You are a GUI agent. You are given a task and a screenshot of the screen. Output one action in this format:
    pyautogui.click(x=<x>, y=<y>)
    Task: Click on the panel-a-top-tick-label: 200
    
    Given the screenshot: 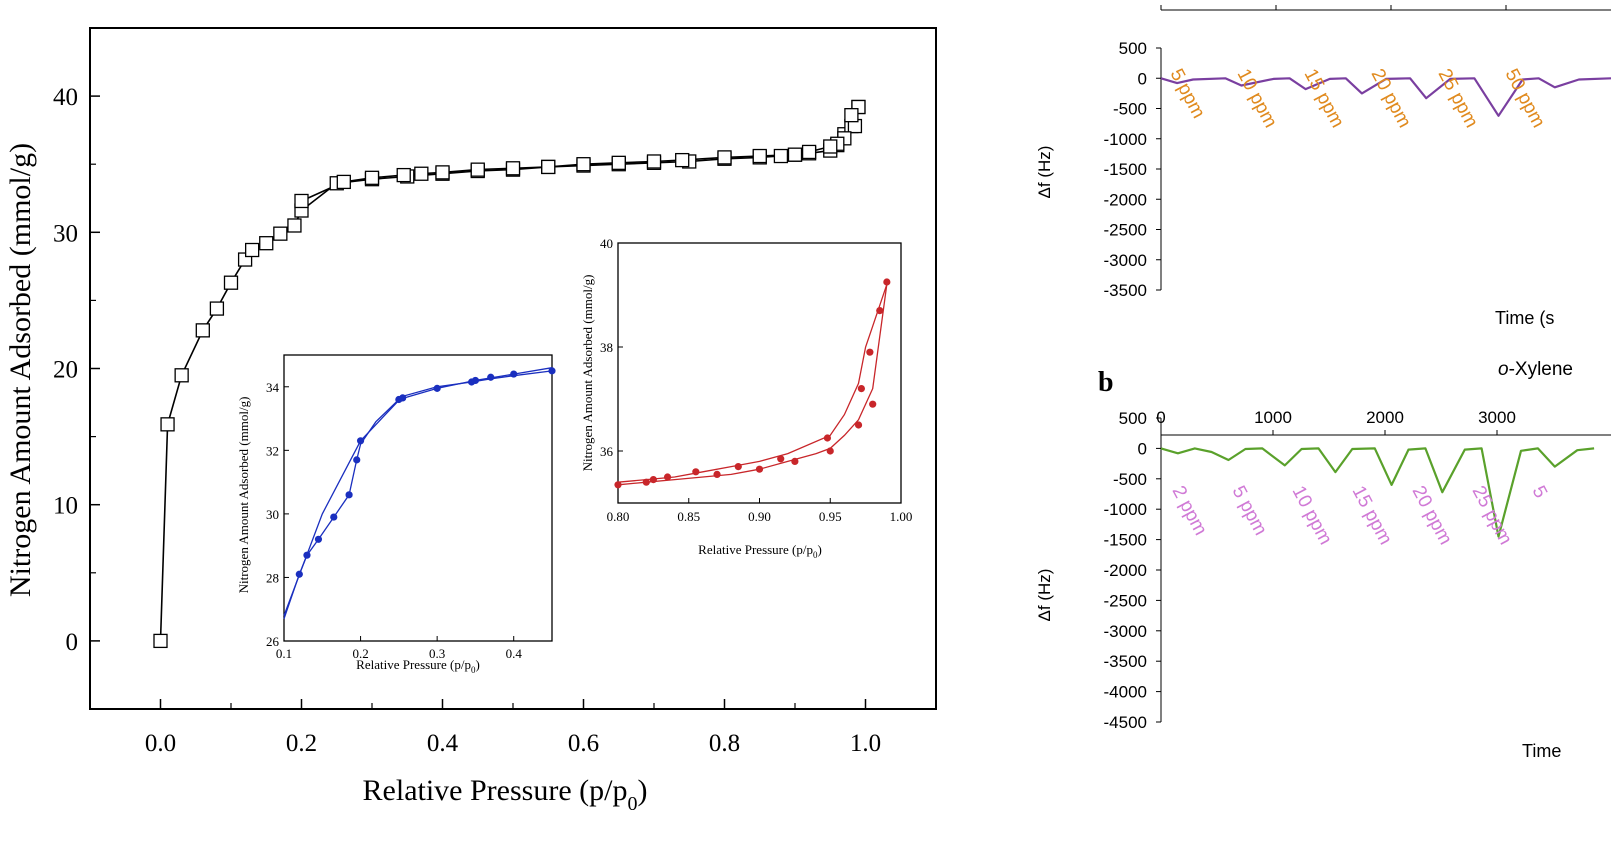 What is the action you would take?
    pyautogui.click(x=1609, y=1)
    